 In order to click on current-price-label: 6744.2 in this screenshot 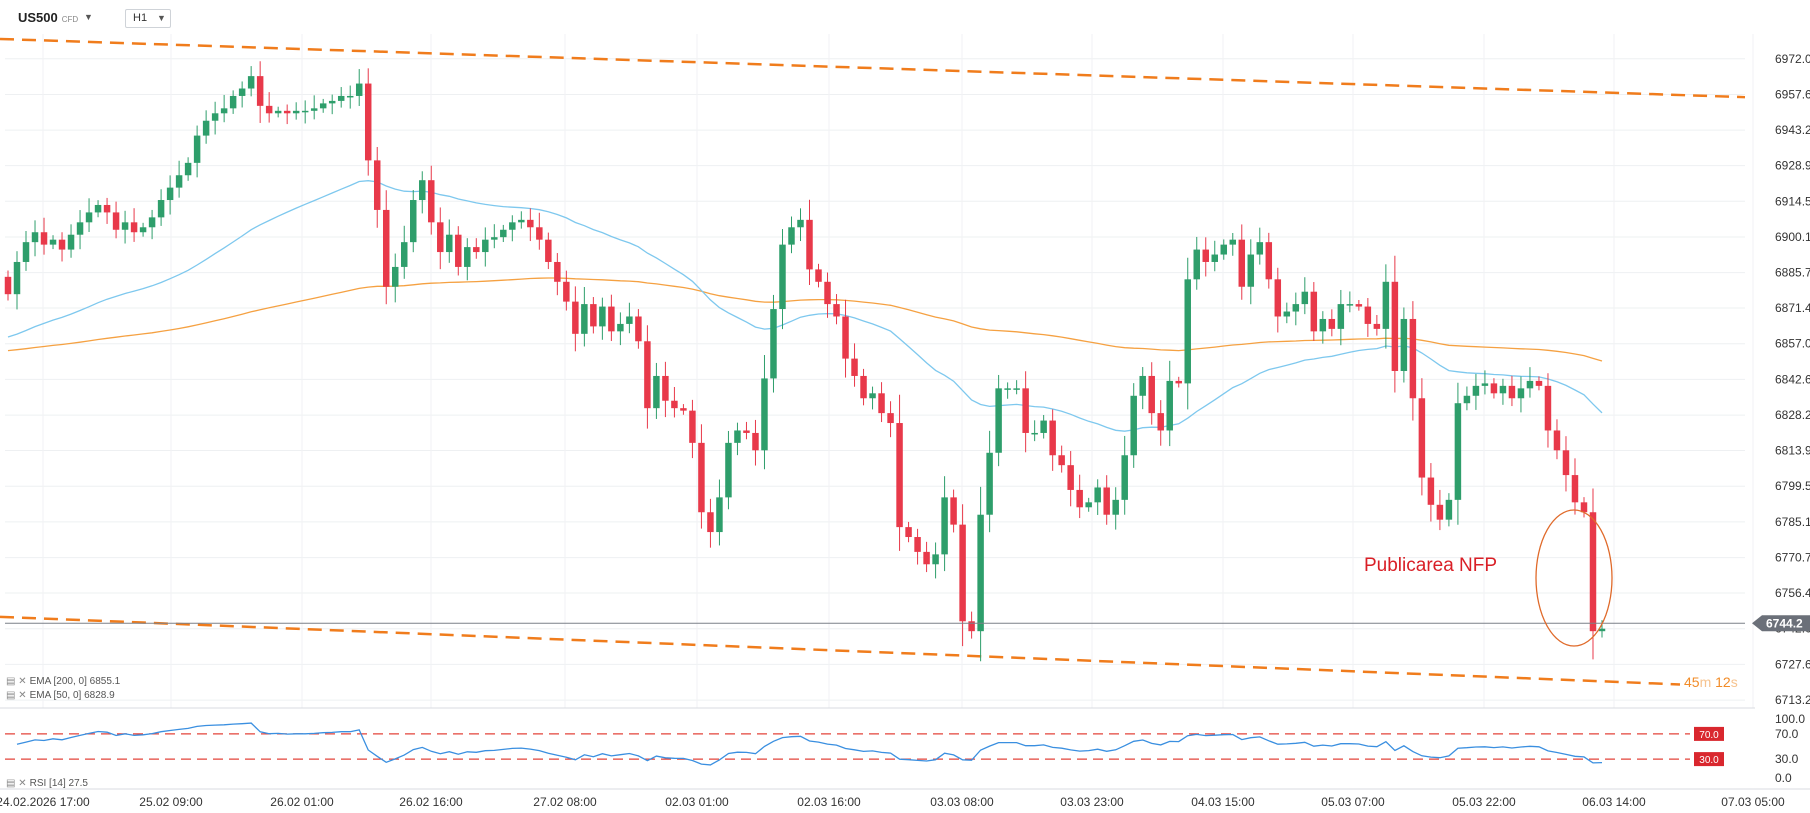, I will do `click(1784, 623)`.